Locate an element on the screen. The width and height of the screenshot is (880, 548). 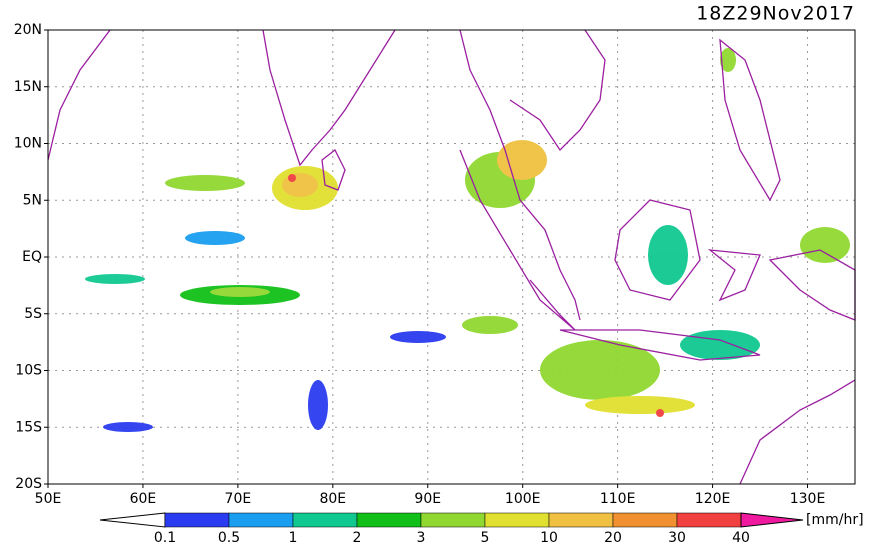
colorbar-label: 10 is located at coordinates (549, 537).